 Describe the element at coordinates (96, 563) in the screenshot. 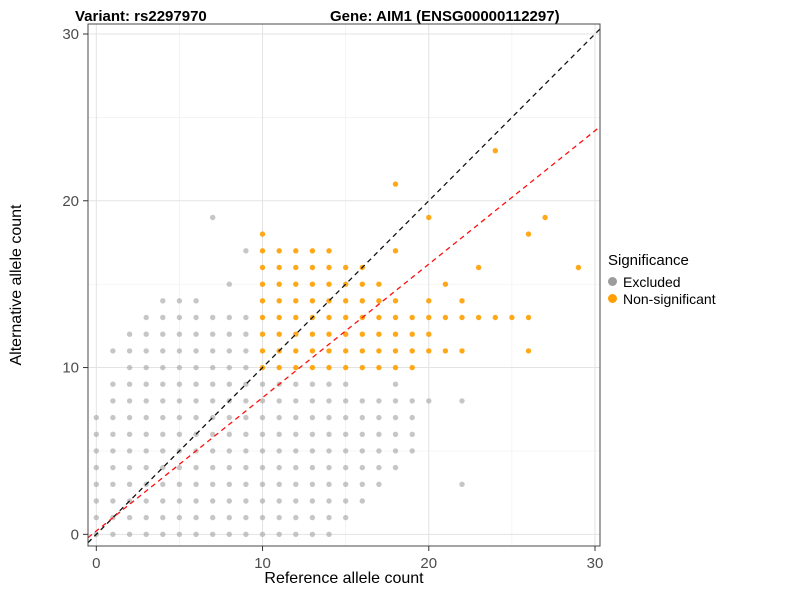

I see `x-tick-label: 0` at that location.